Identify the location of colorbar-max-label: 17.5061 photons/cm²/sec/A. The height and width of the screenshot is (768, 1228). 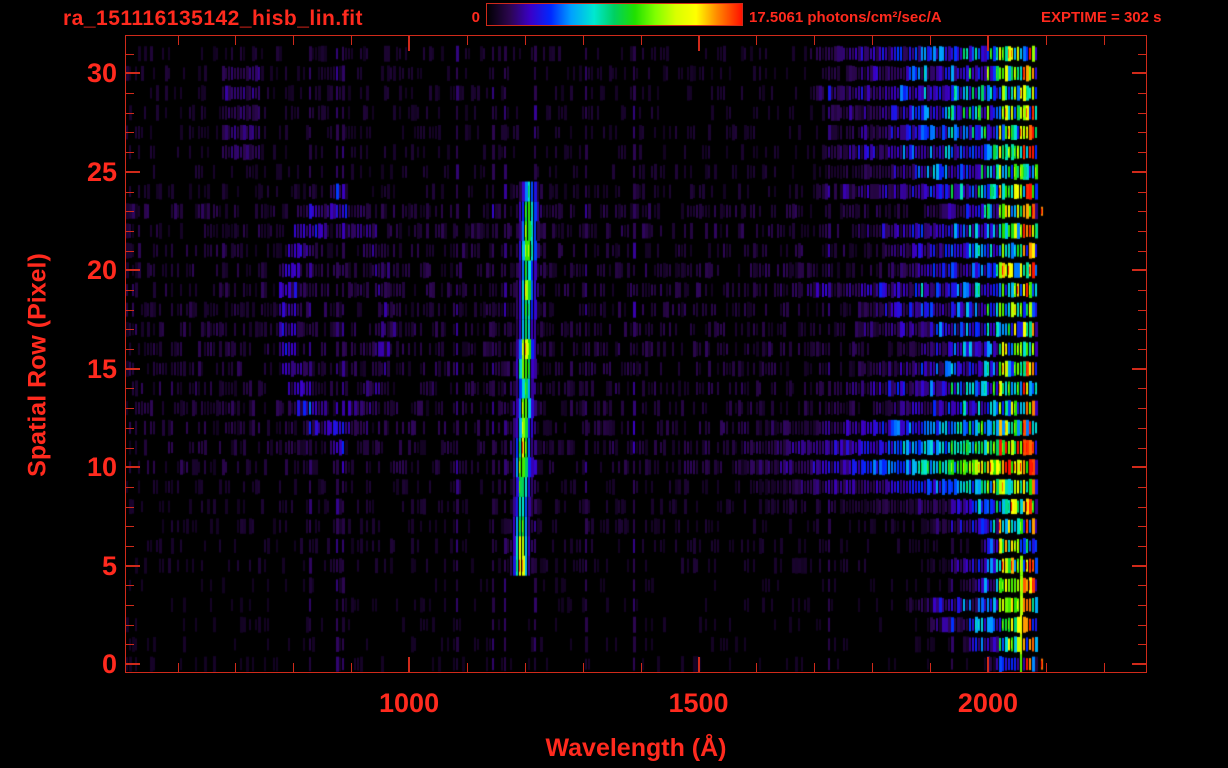
(845, 17).